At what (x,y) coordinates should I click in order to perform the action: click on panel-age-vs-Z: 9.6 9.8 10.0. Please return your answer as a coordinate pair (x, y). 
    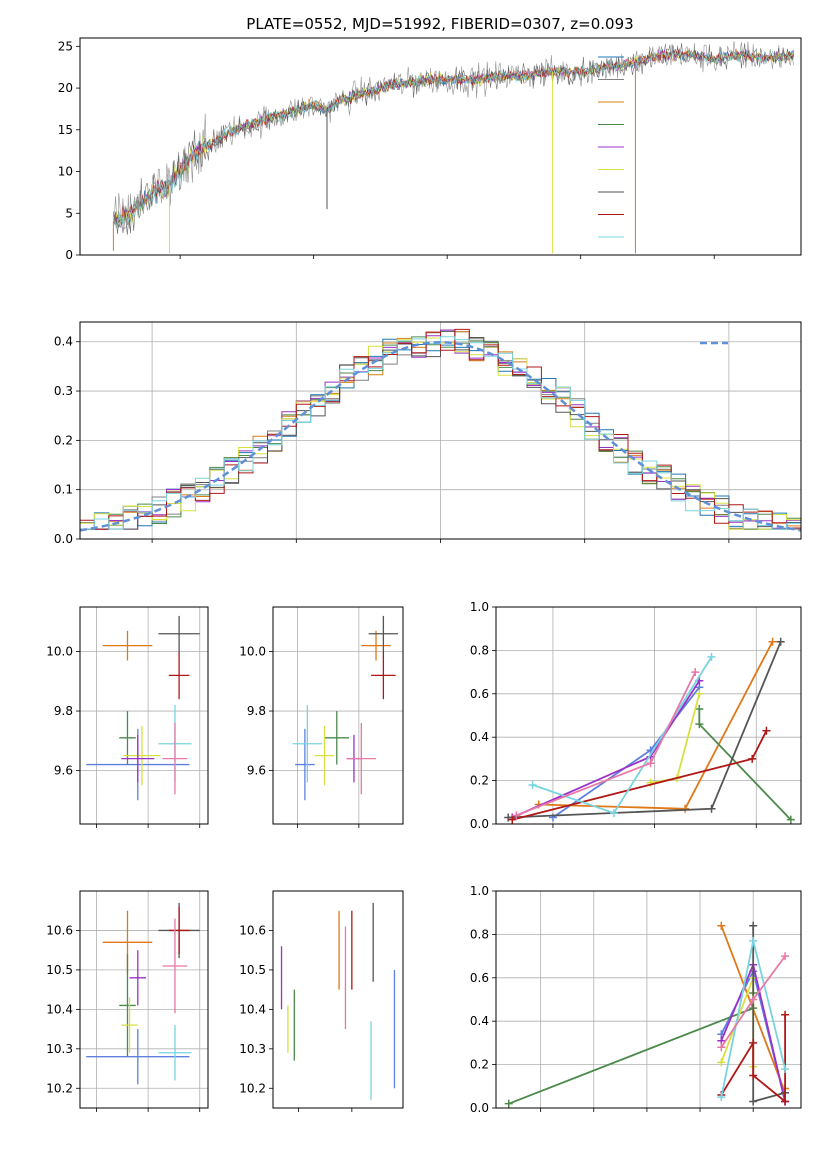
    Looking at the image, I should click on (127, 717).